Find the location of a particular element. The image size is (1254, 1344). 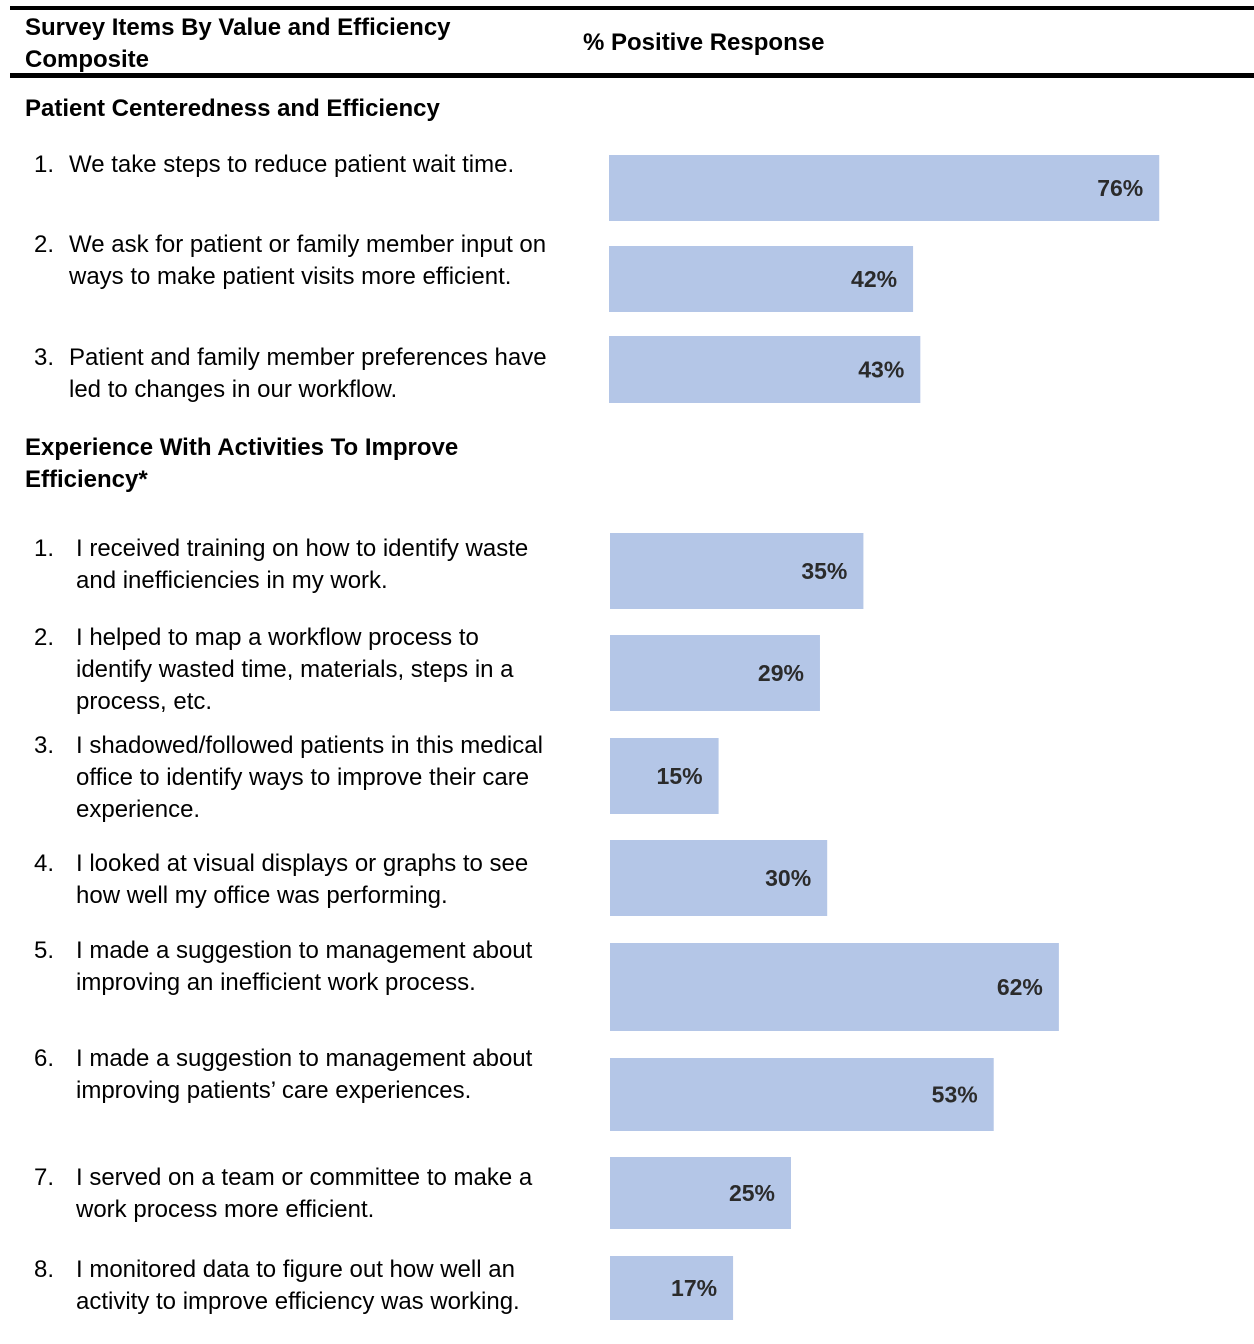

bar-value-label: 35% is located at coordinates (824, 571).